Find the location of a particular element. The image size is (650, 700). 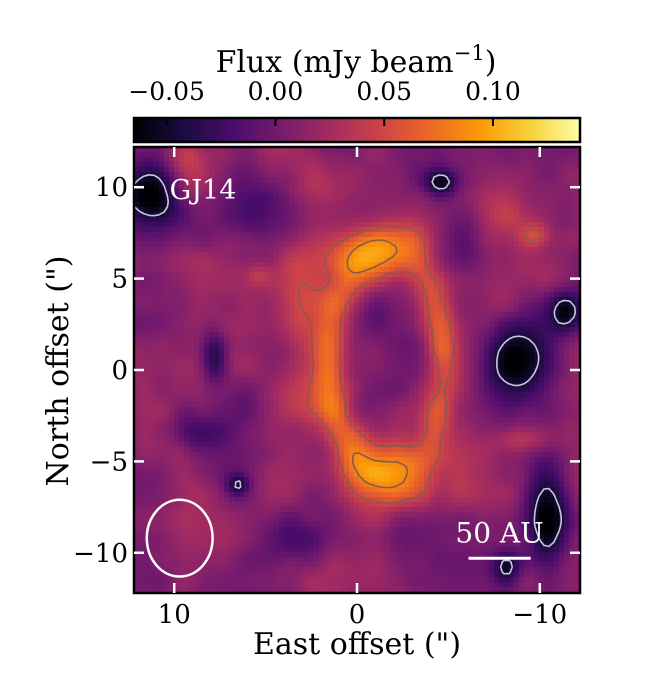

colorbar-tick-label: 0.05 is located at coordinates (384, 91).